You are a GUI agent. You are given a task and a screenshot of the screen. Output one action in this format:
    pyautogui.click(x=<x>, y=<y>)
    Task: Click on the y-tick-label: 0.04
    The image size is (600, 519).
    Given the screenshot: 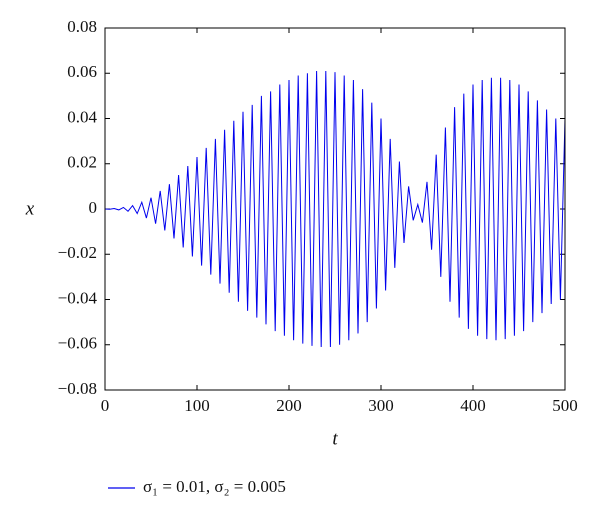 What is the action you would take?
    pyautogui.click(x=82, y=116)
    